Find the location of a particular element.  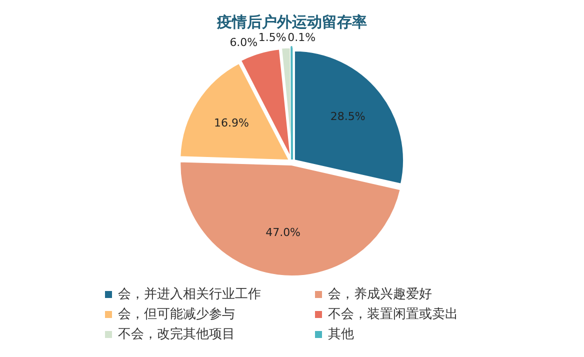

data-label: 6.0% is located at coordinates (244, 43).